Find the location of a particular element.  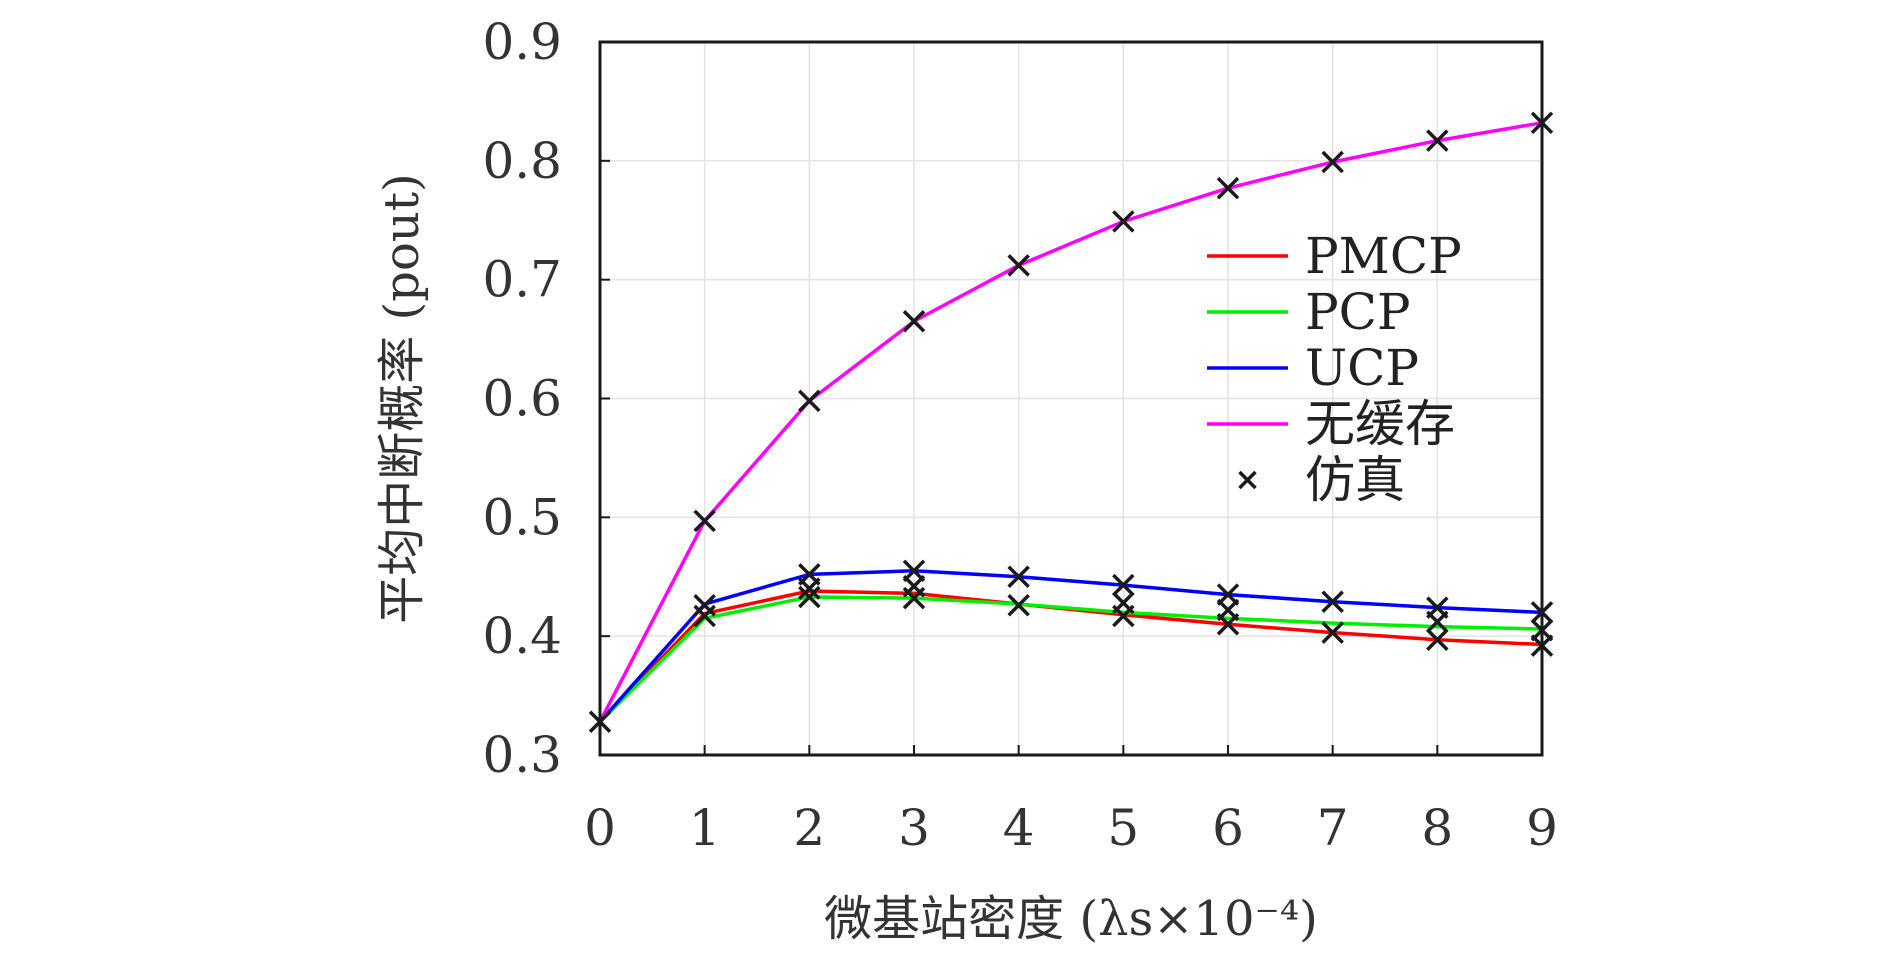

y-tick-label: 0.5 is located at coordinates (522, 517).